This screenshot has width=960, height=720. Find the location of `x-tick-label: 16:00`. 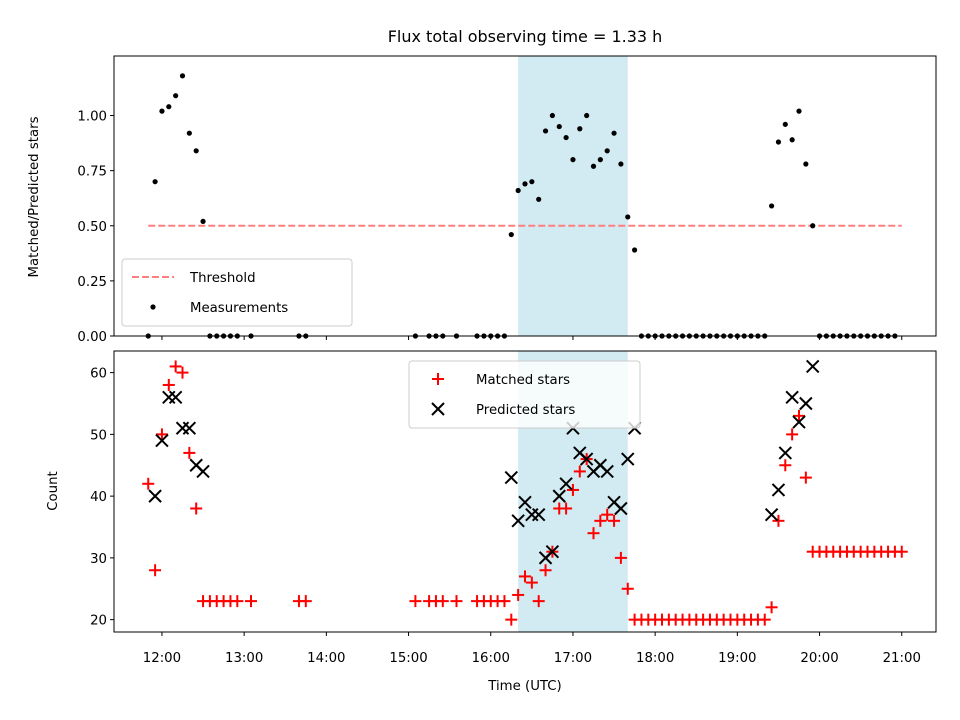

x-tick-label: 16:00 is located at coordinates (491, 658).